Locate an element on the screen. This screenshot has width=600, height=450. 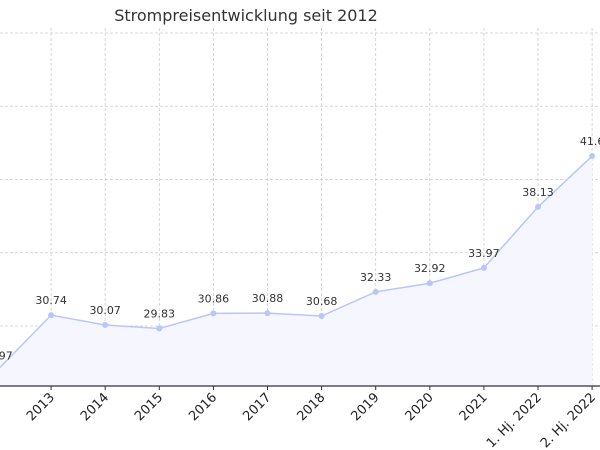
data-label: 26.97 is located at coordinates (6, 355).